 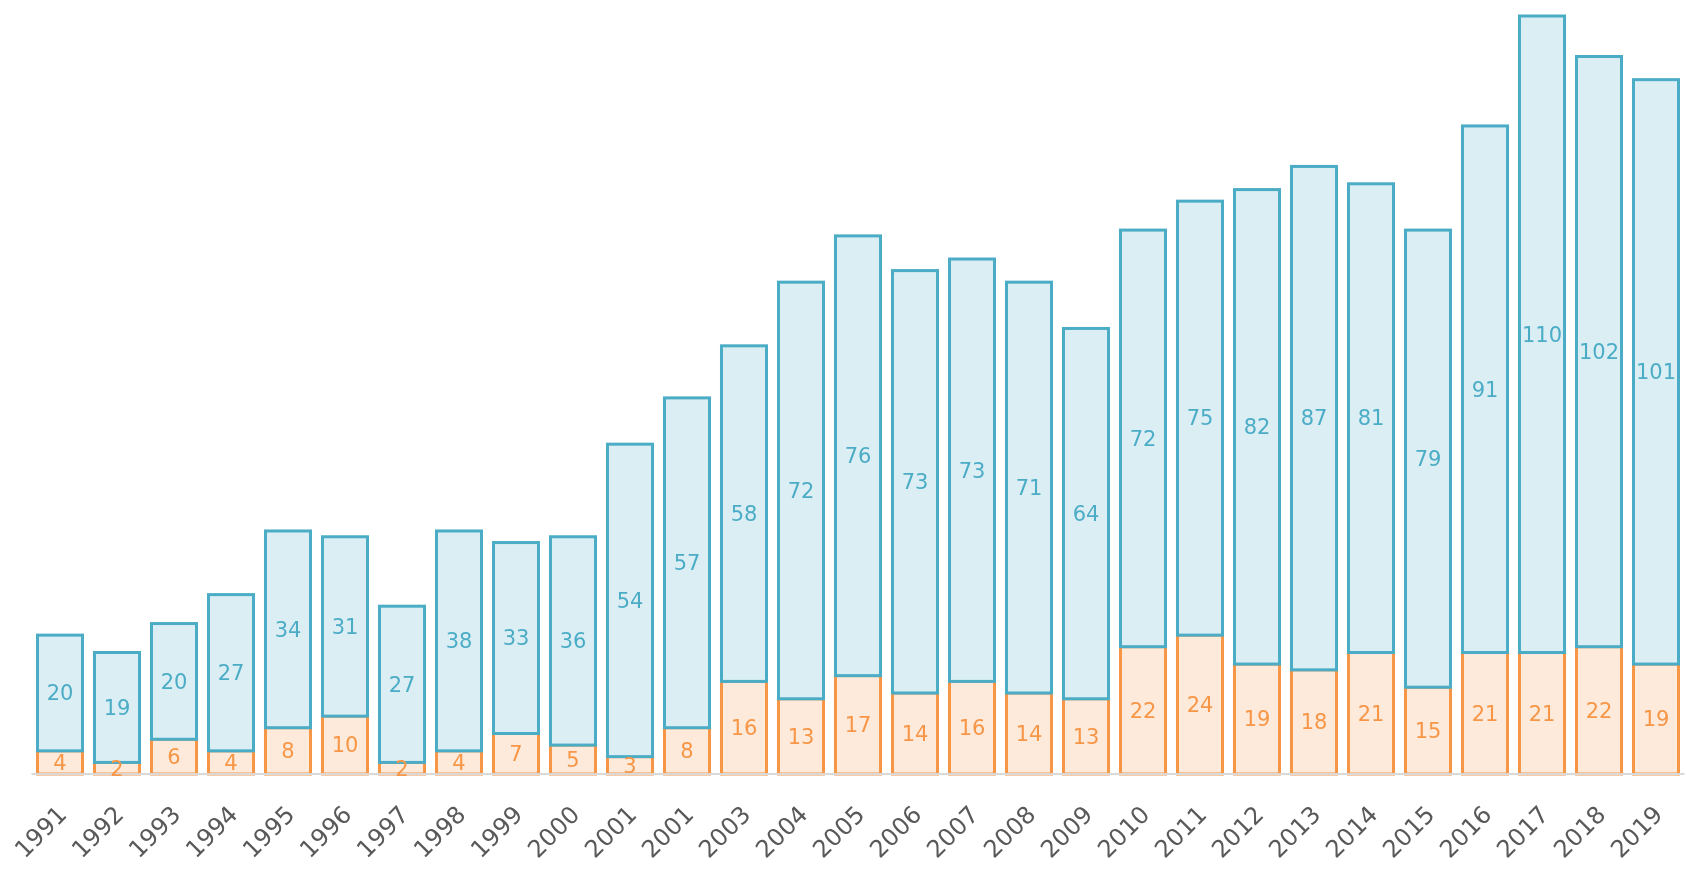 I want to click on data-label: 91, so click(x=1485, y=389).